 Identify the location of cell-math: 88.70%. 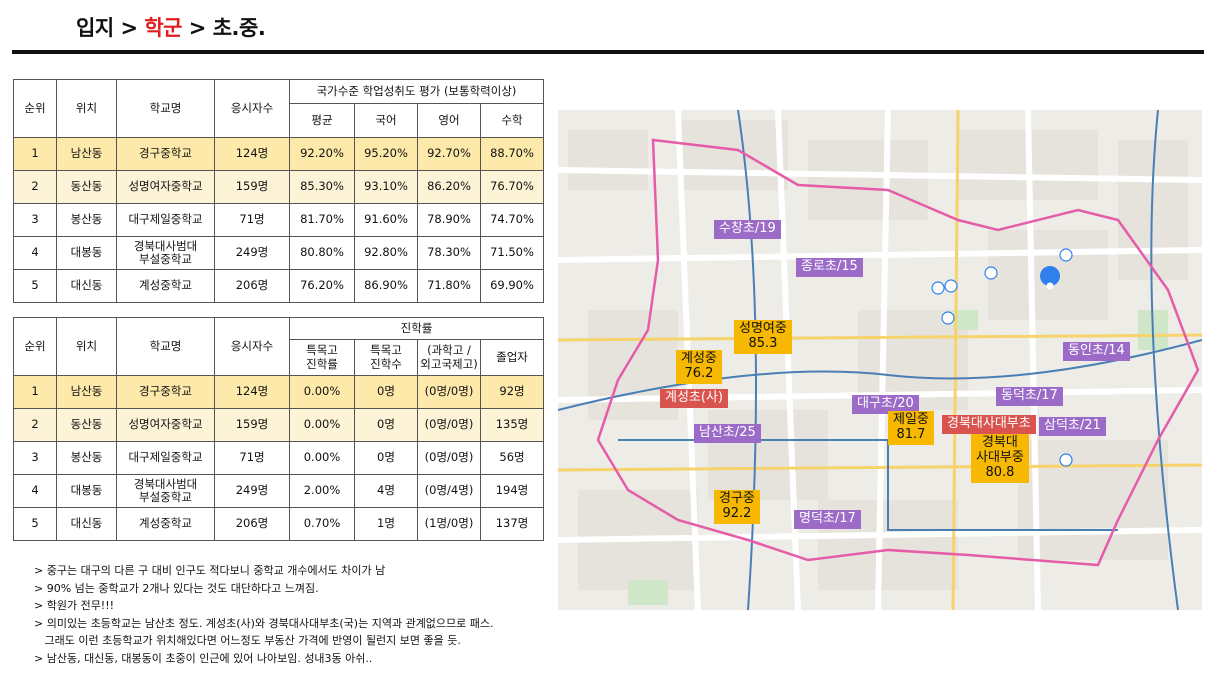
(512, 154).